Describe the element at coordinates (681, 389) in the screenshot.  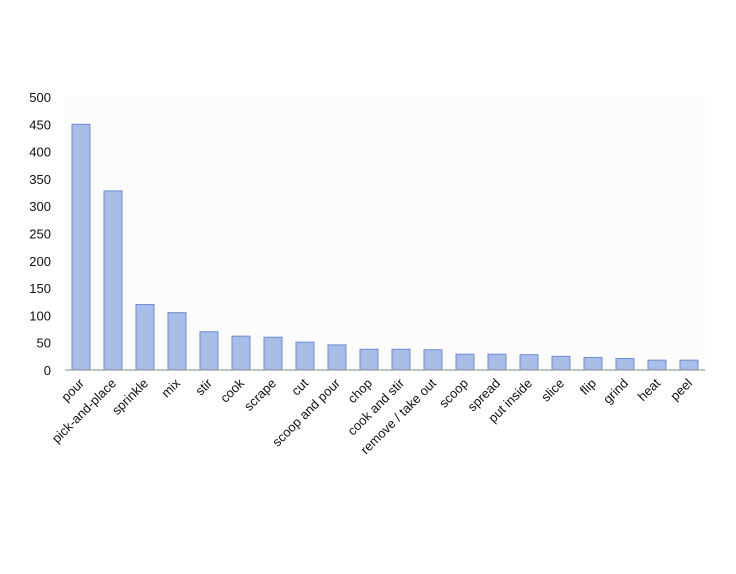
I see `x-tick-label: peel` at that location.